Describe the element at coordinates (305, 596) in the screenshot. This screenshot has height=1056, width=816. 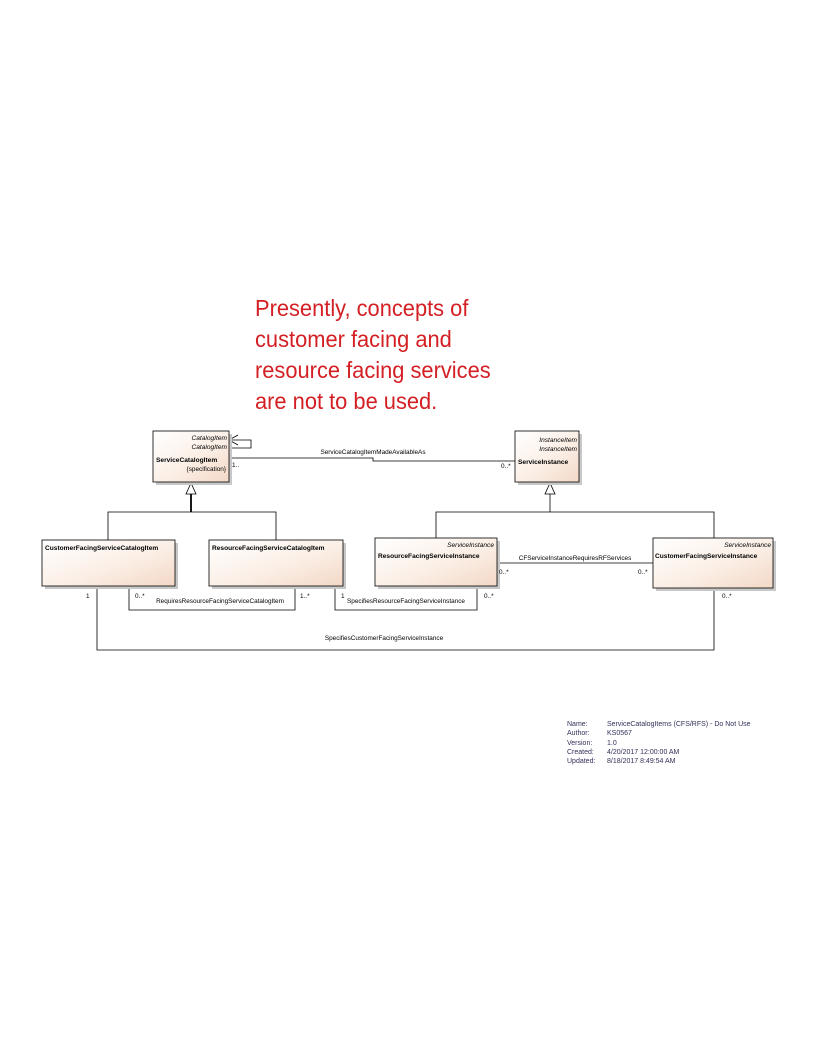
I see `multiplicity-label: 1..*` at that location.